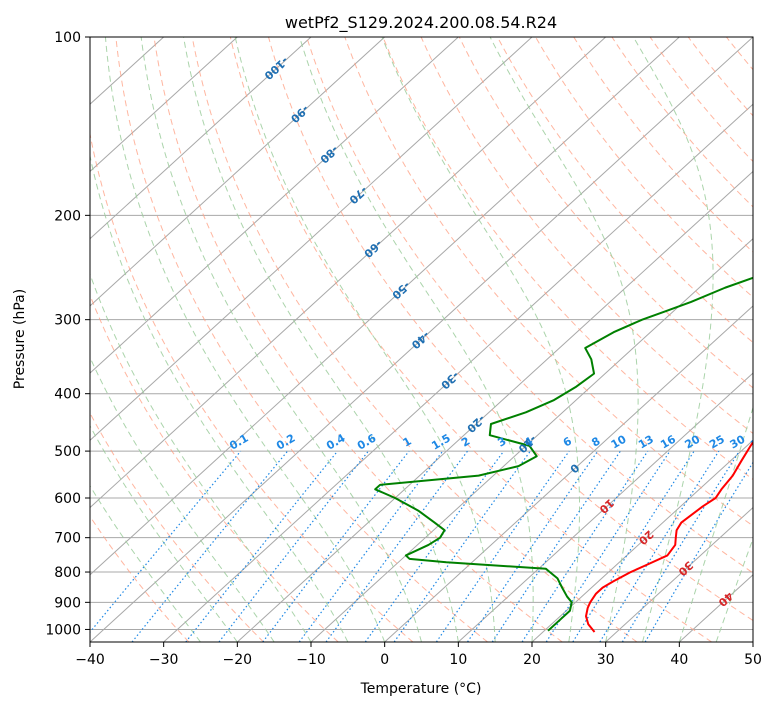 This screenshot has width=775, height=708. I want to click on x-tick-label: 50, so click(753, 660).